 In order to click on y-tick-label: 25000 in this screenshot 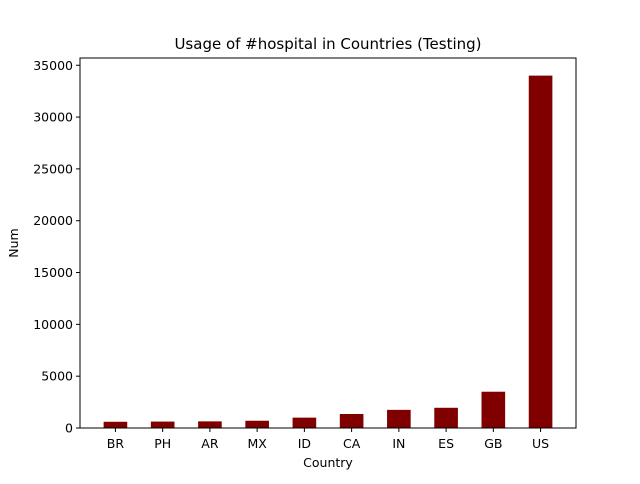, I will do `click(53, 168)`.